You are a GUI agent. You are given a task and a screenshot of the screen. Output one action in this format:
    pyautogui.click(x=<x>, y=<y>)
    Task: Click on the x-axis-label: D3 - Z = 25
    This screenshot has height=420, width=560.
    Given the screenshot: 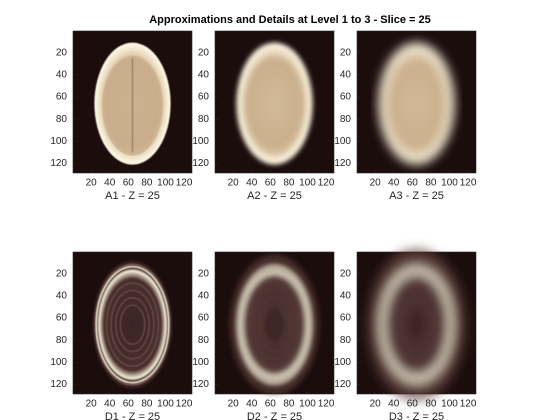 What is the action you would take?
    pyautogui.click(x=416, y=415)
    